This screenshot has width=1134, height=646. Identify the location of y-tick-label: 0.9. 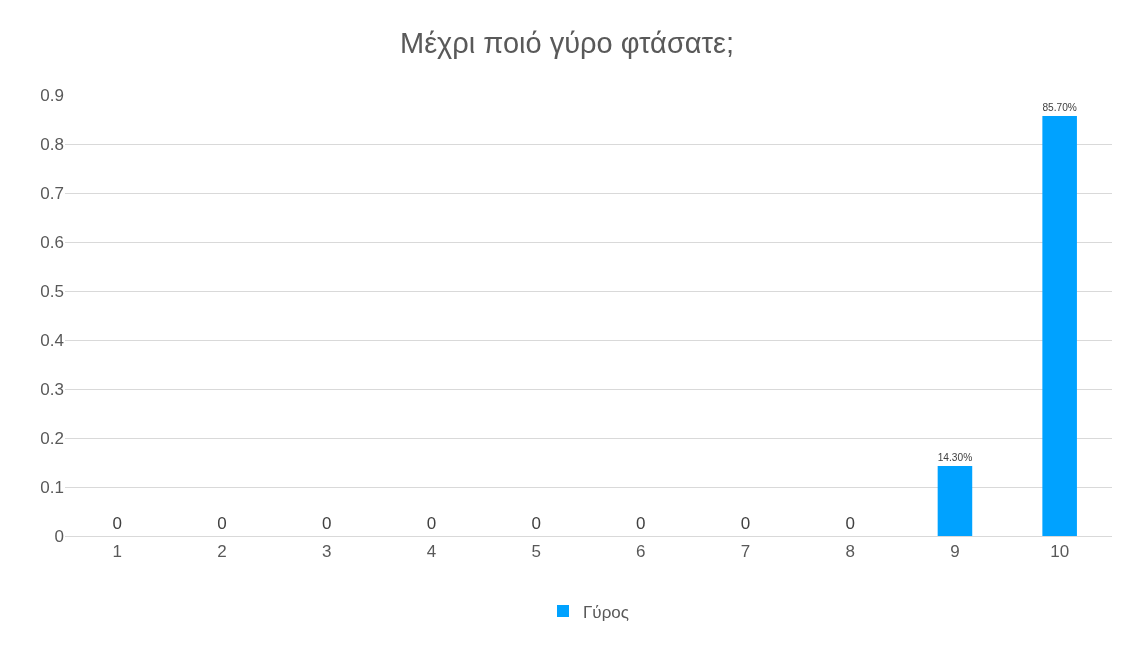
(52, 95).